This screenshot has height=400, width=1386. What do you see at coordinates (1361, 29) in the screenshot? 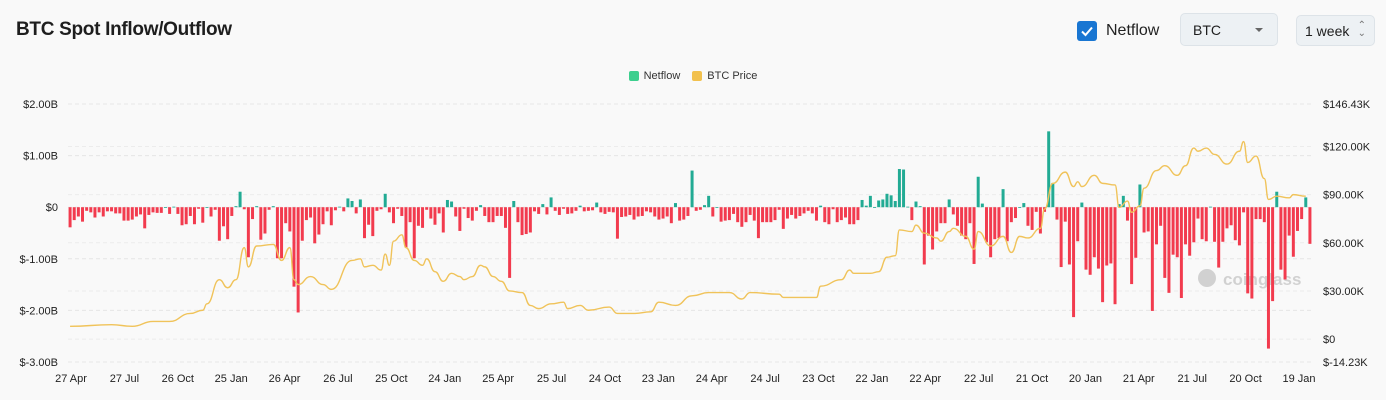
I see `up-down-chevron-icon: ⌃ ⌄` at bounding box center [1361, 29].